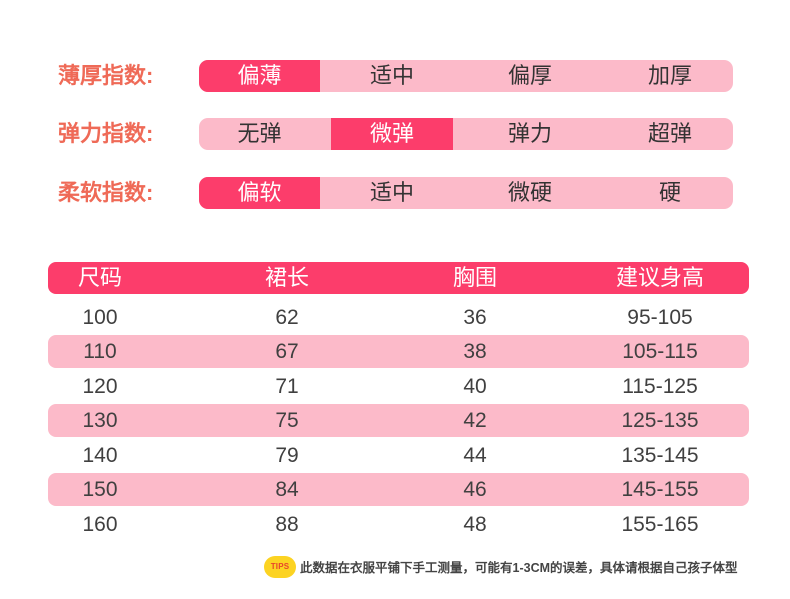 This screenshot has height=599, width=790. Describe the element at coordinates (398, 317) in the screenshot. I see `table-row: 100 62 36 95-105` at that location.